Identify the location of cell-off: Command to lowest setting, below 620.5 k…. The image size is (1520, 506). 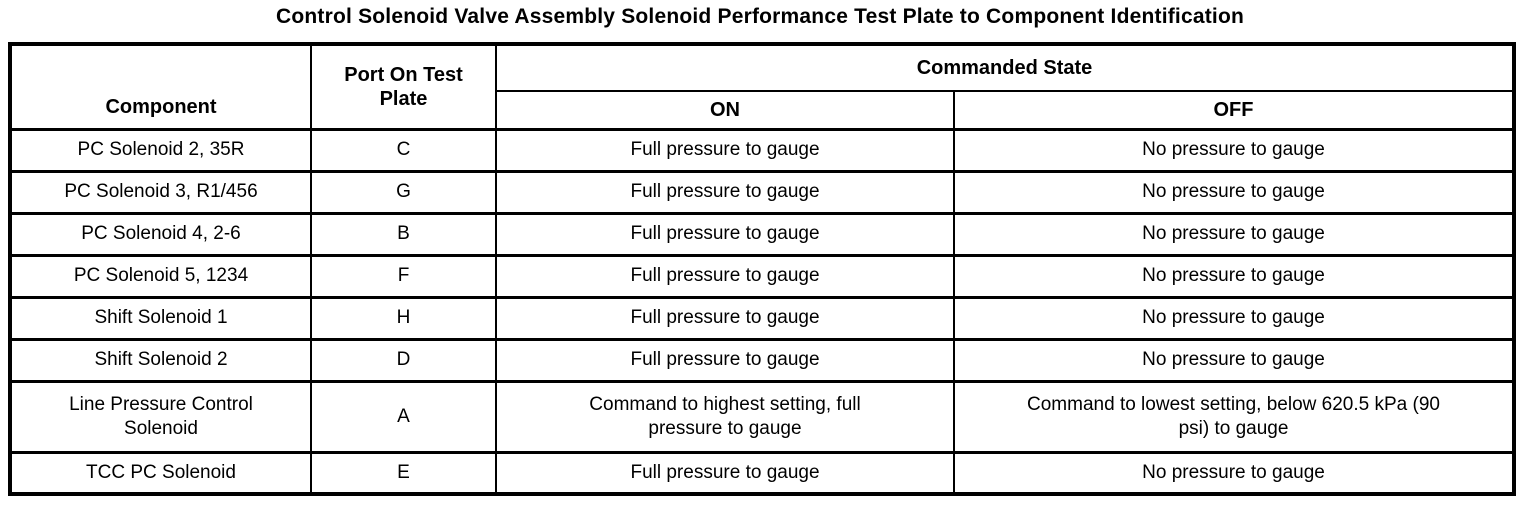
(1234, 416).